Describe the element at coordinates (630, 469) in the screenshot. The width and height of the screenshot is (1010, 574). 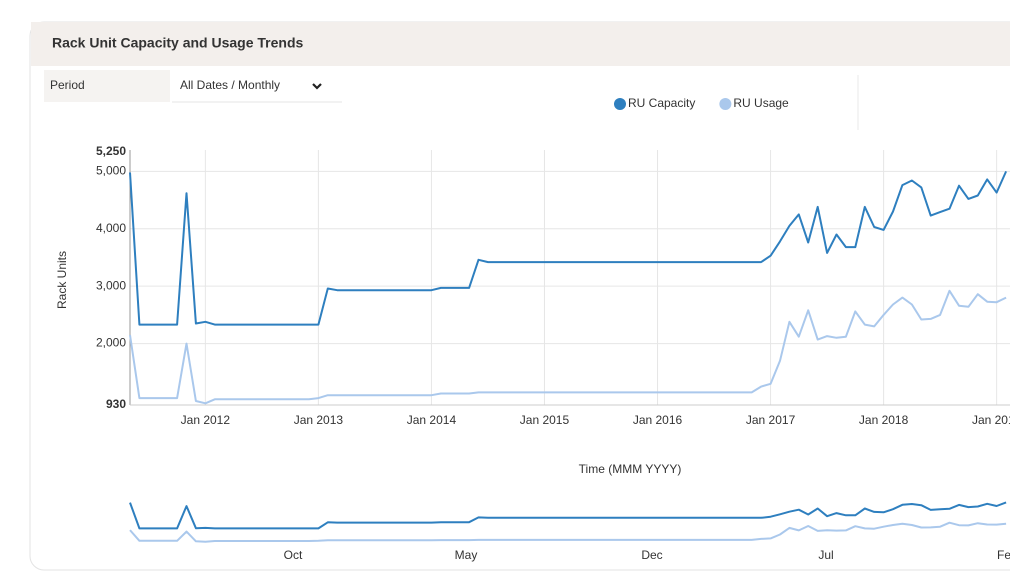
I see `x-axis-title: Time (MMM YYYY)` at that location.